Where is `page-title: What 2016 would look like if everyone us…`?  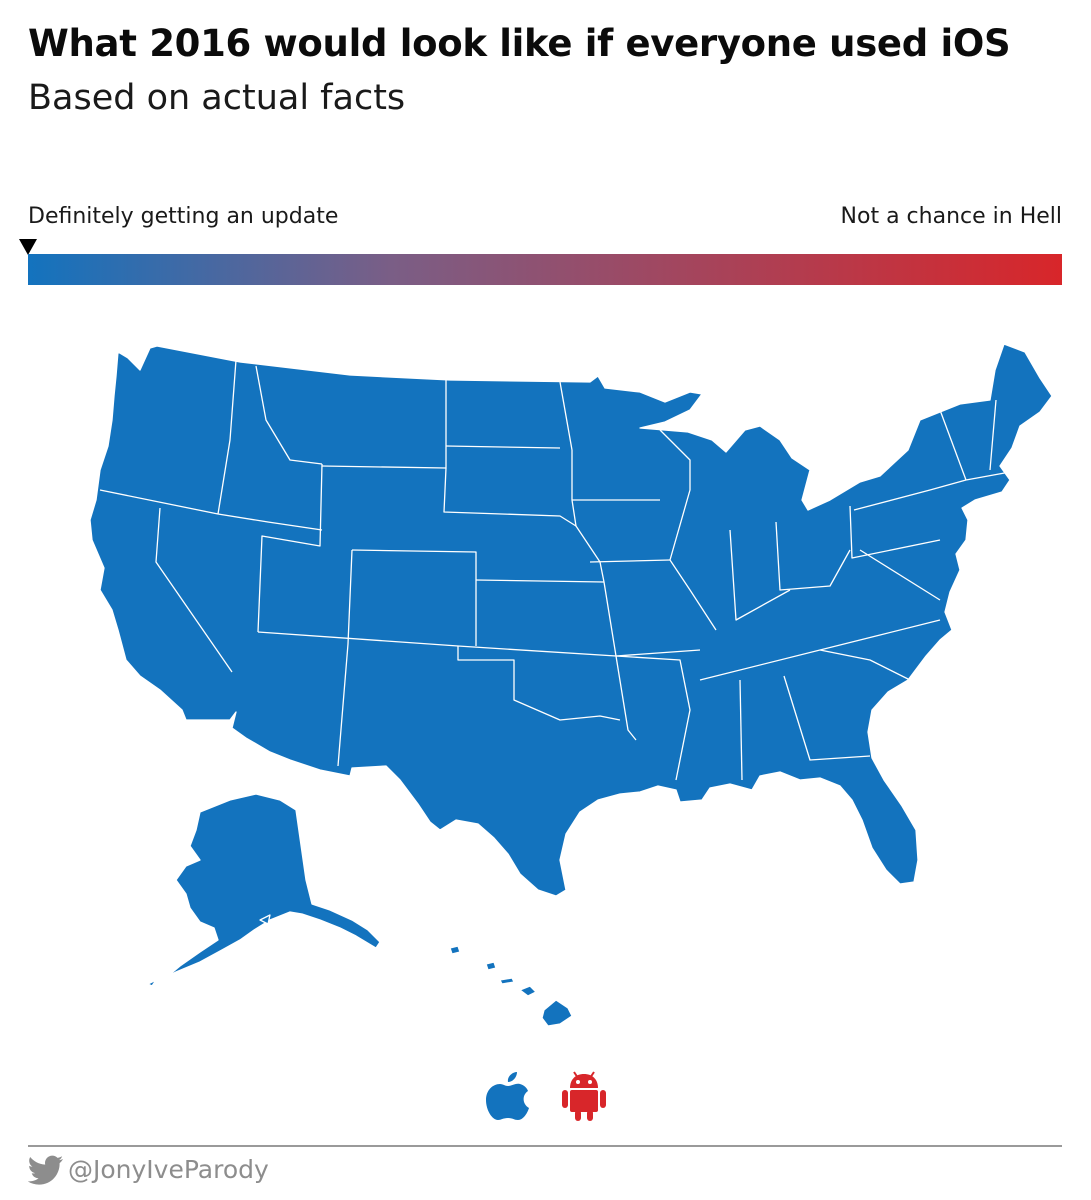 page-title: What 2016 would look like if everyone us… is located at coordinates (519, 43).